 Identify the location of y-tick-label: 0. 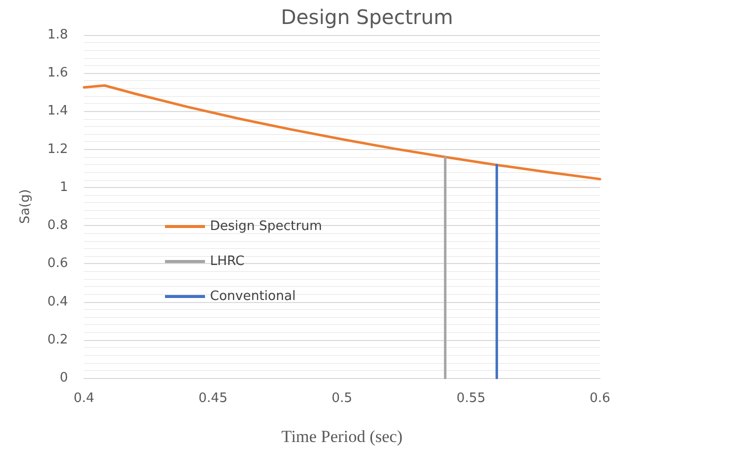
(64, 378).